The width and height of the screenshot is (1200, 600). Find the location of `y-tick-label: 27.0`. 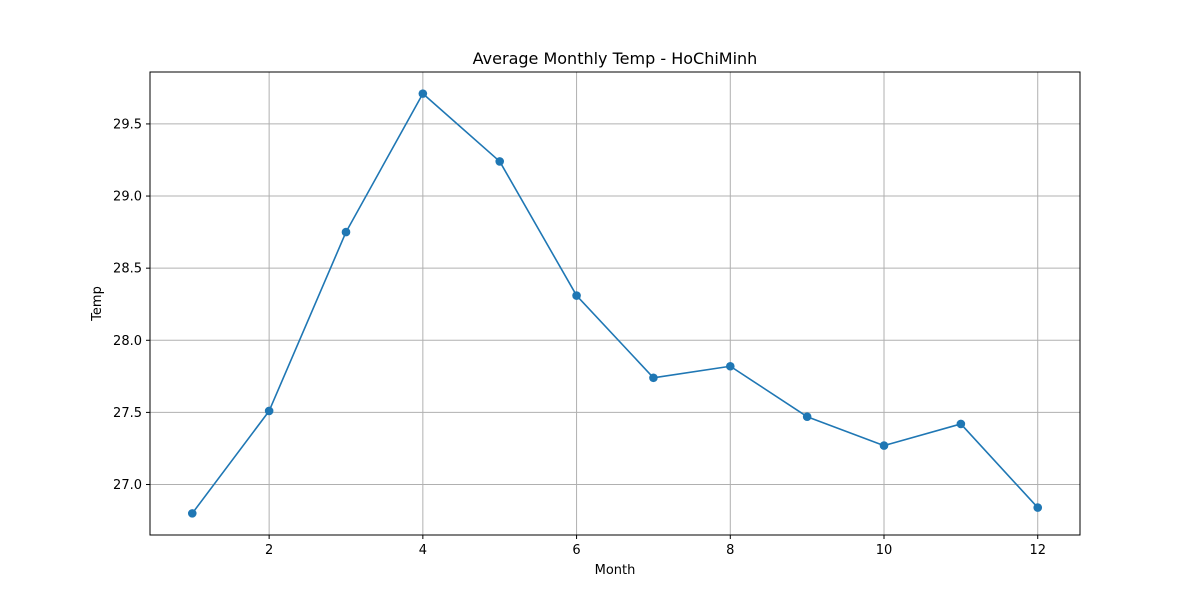

y-tick-label: 27.0 is located at coordinates (127, 485).